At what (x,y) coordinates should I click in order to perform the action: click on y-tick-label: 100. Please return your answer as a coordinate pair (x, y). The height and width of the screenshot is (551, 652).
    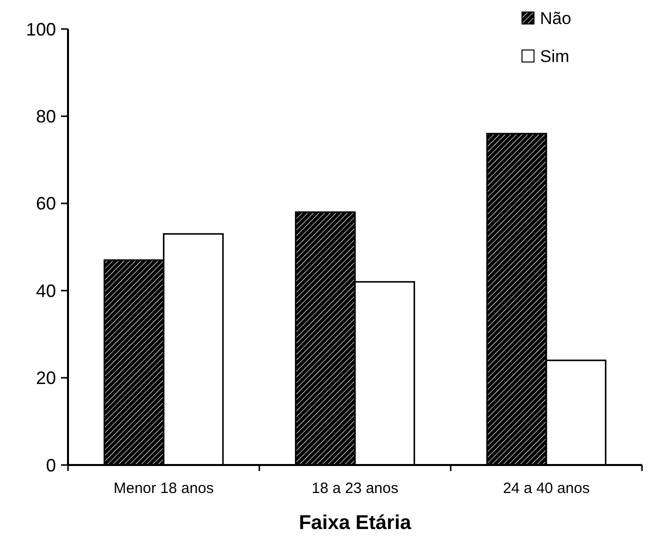
    Looking at the image, I should click on (41, 29).